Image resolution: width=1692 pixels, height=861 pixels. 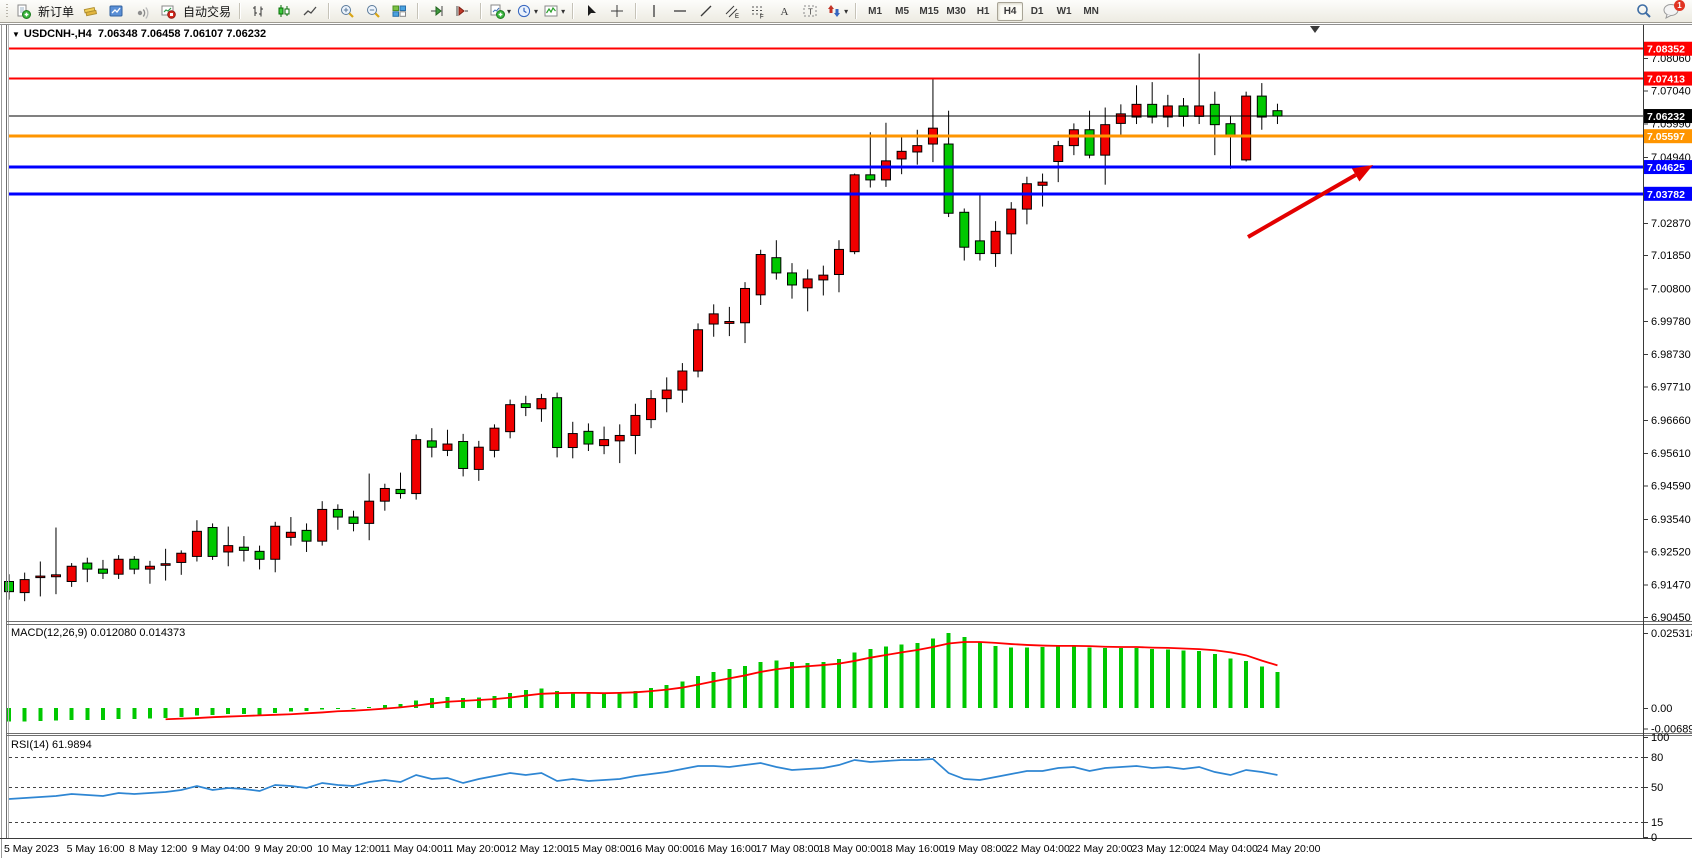 I want to click on periods-button: ▾, so click(x=527, y=11).